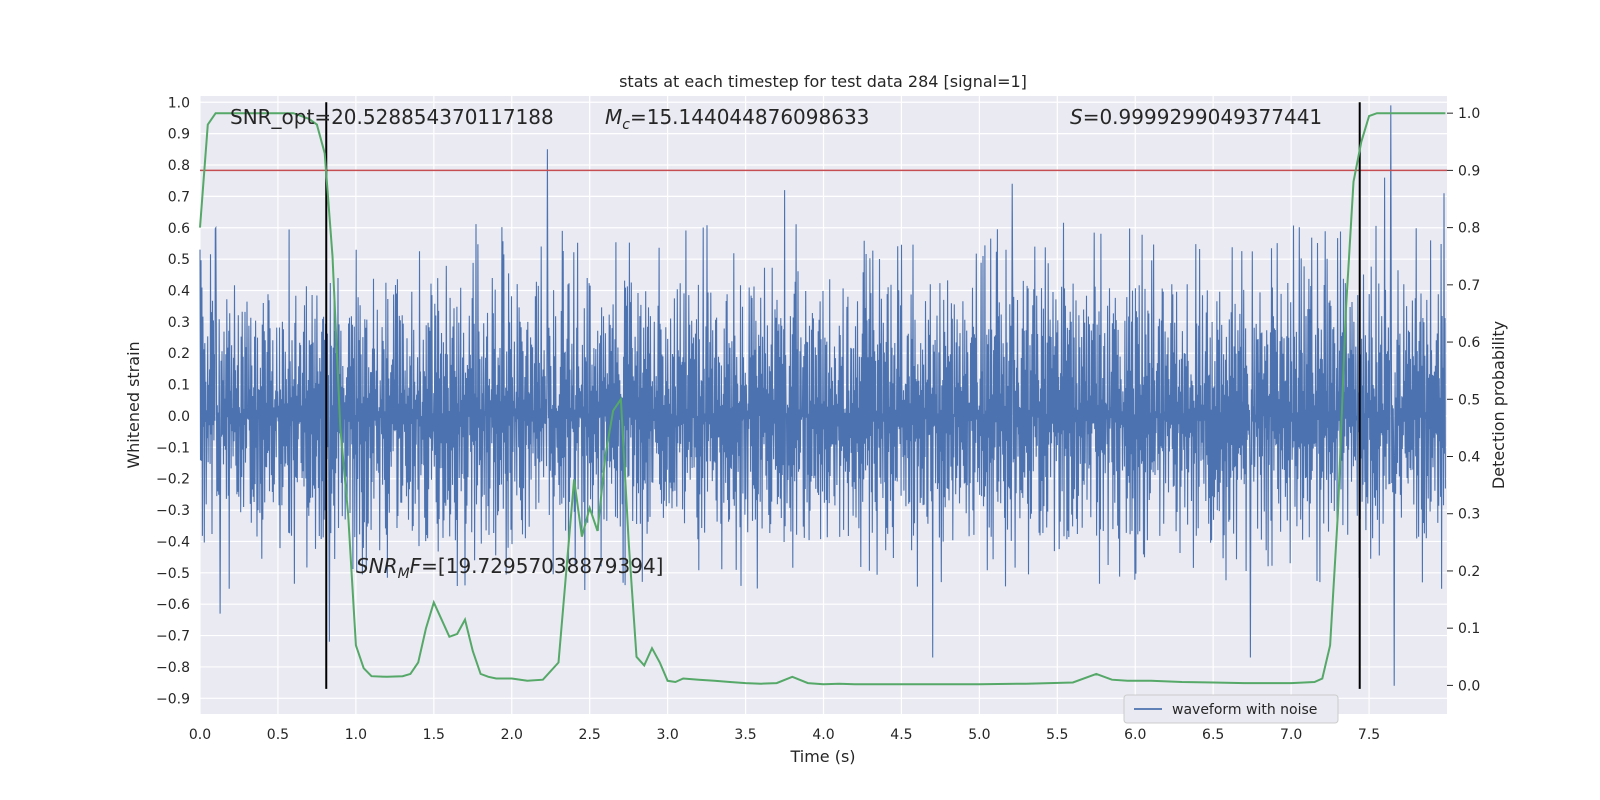 The height and width of the screenshot is (800, 1600). What do you see at coordinates (1498, 405) in the screenshot?
I see `y-right-axis-label: Detection probability` at bounding box center [1498, 405].